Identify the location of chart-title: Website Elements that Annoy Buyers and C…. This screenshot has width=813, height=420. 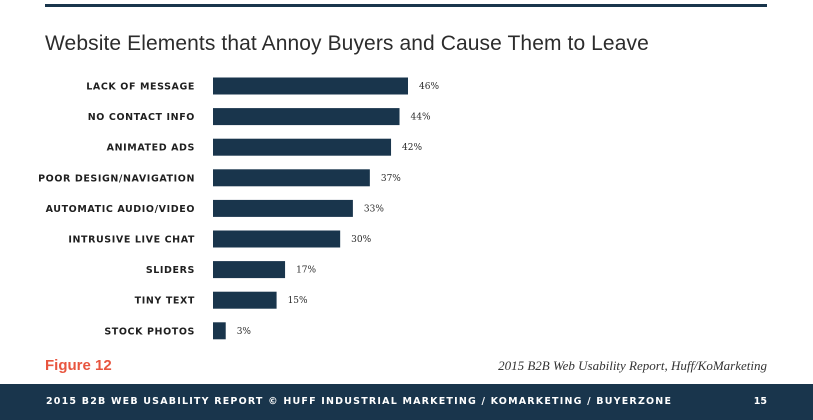
(347, 43).